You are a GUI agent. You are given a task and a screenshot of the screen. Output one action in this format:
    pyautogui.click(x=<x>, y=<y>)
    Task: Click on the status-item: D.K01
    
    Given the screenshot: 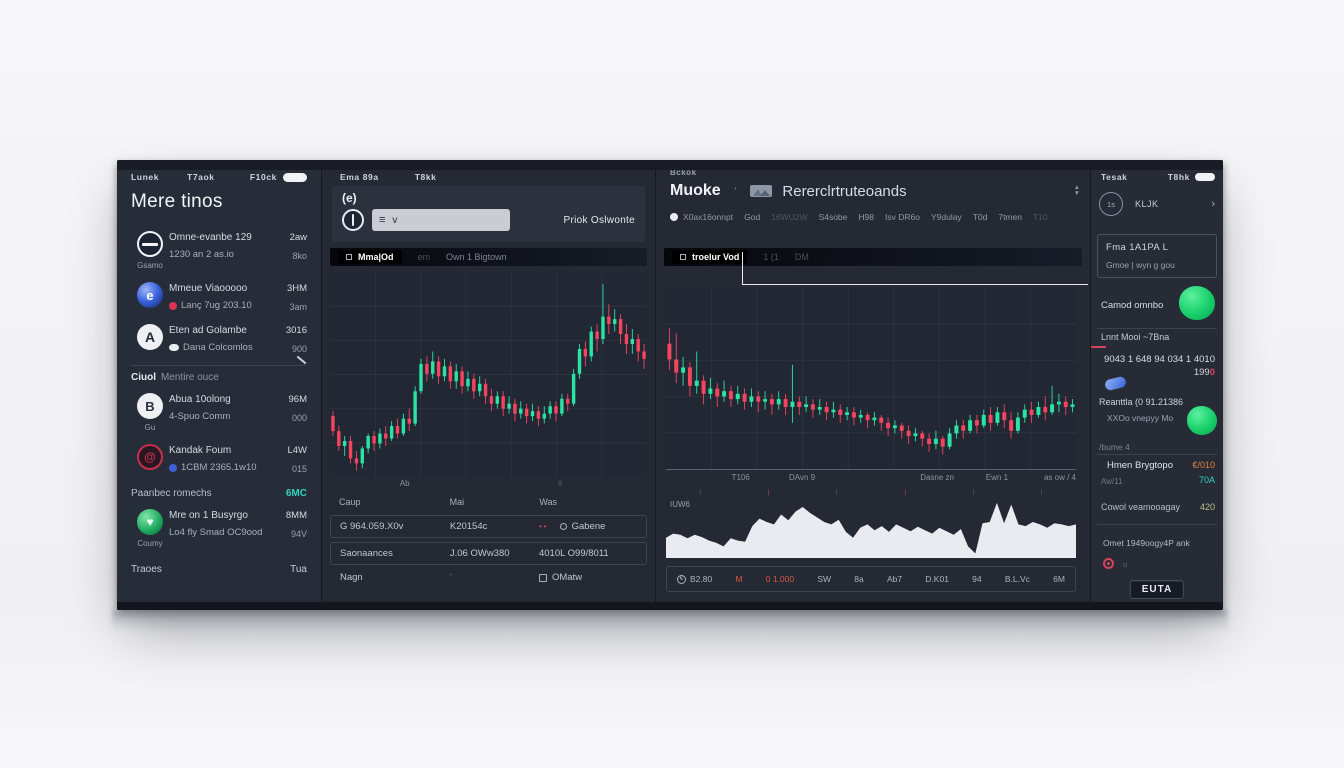 What is the action you would take?
    pyautogui.click(x=937, y=579)
    